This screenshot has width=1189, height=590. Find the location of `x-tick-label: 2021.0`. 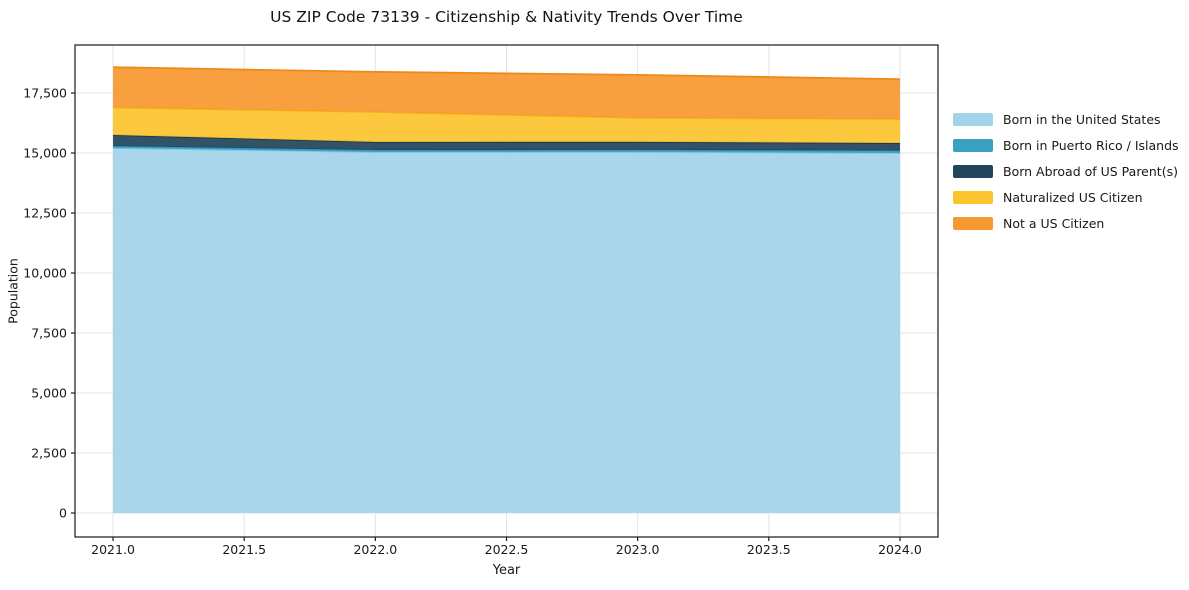

x-tick-label: 2021.0 is located at coordinates (113, 549).